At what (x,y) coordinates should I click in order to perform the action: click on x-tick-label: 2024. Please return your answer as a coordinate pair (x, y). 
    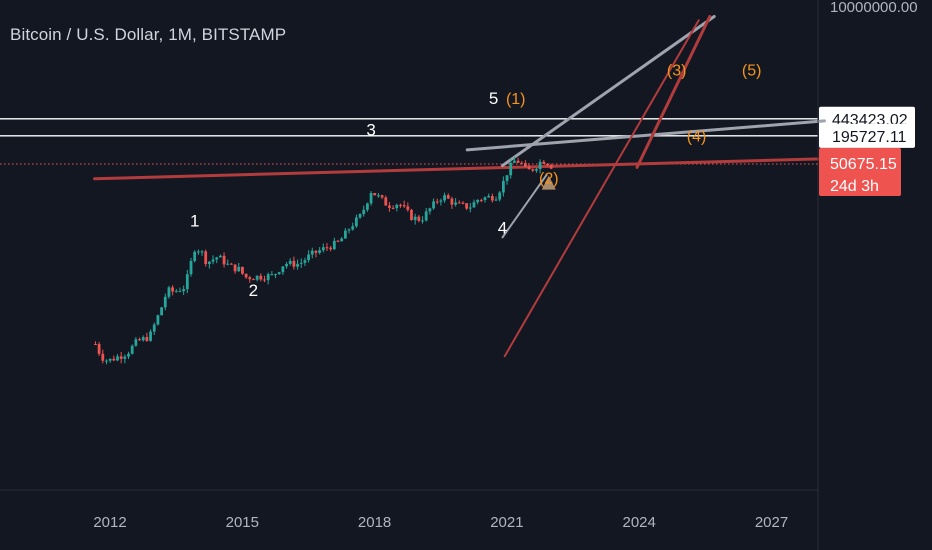
    Looking at the image, I should click on (639, 522).